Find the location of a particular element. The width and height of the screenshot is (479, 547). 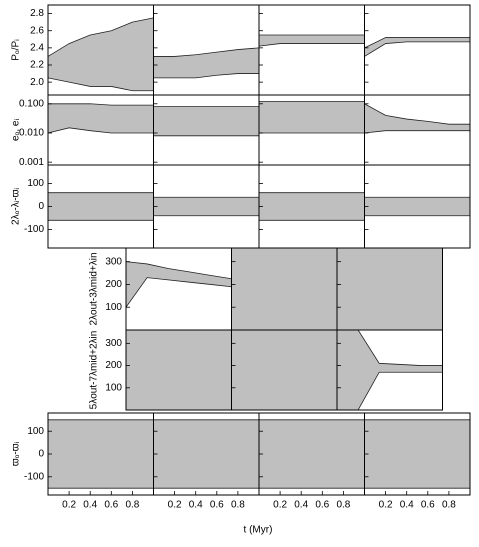

y-tick-label: 2.0 is located at coordinates (37, 82).